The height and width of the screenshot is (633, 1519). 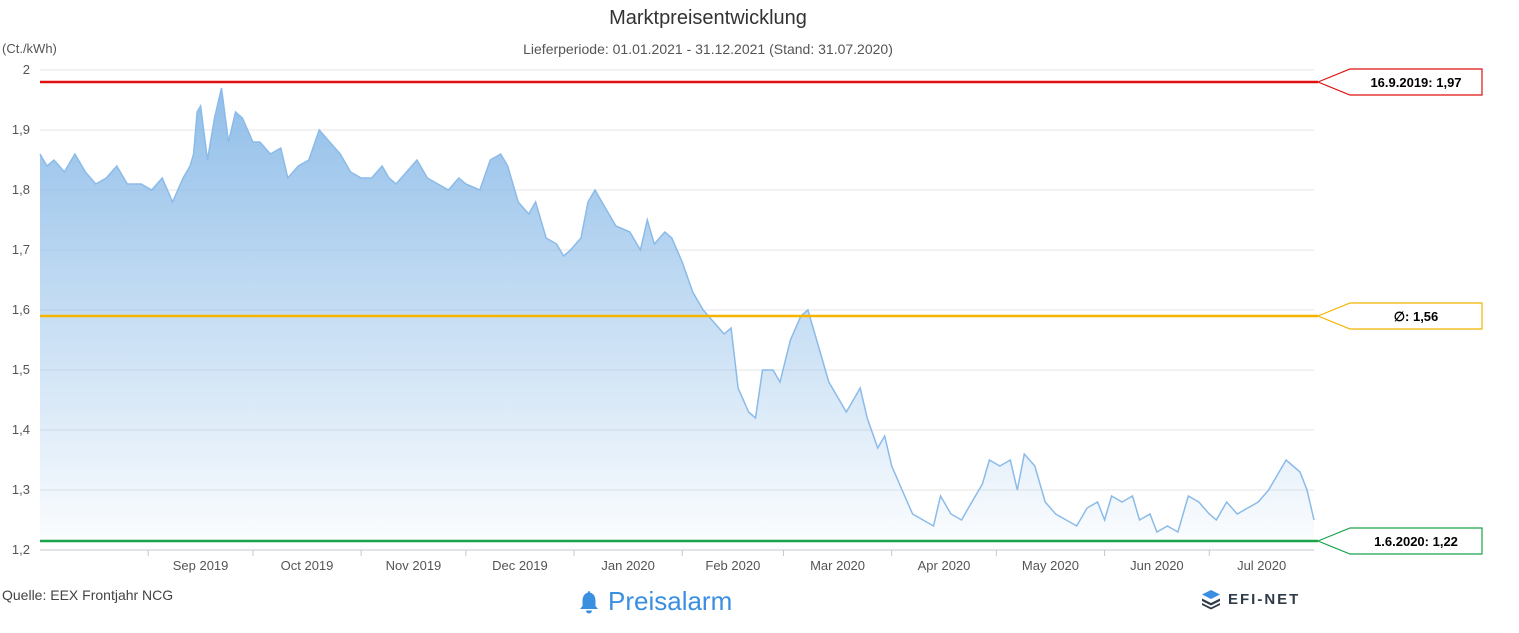 What do you see at coordinates (21, 249) in the screenshot?
I see `y-tick-label: 1,7` at bounding box center [21, 249].